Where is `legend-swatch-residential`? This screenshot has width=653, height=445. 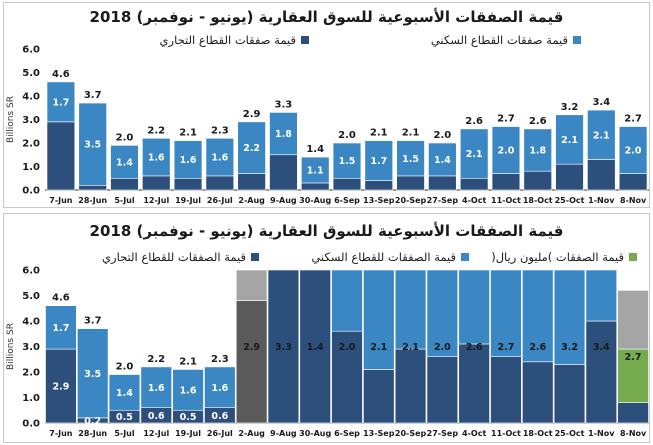
legend-swatch-residential is located at coordinates (577, 40).